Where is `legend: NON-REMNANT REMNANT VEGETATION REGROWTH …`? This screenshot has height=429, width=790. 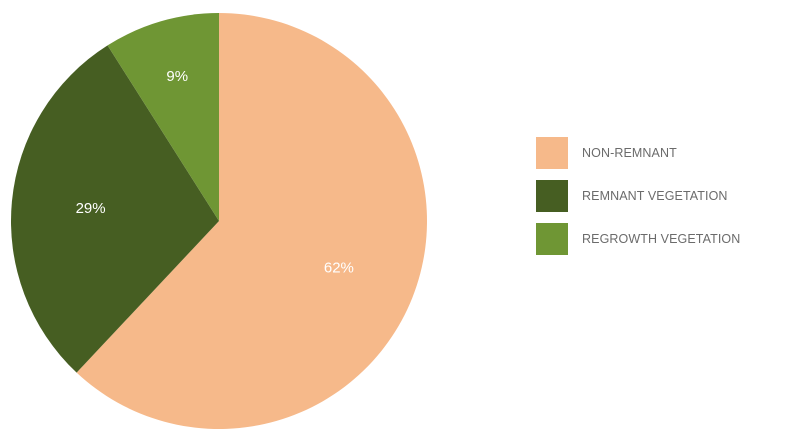
legend: NON-REMNANT REMNANT VEGETATION REGROWTH … is located at coordinates (638, 200).